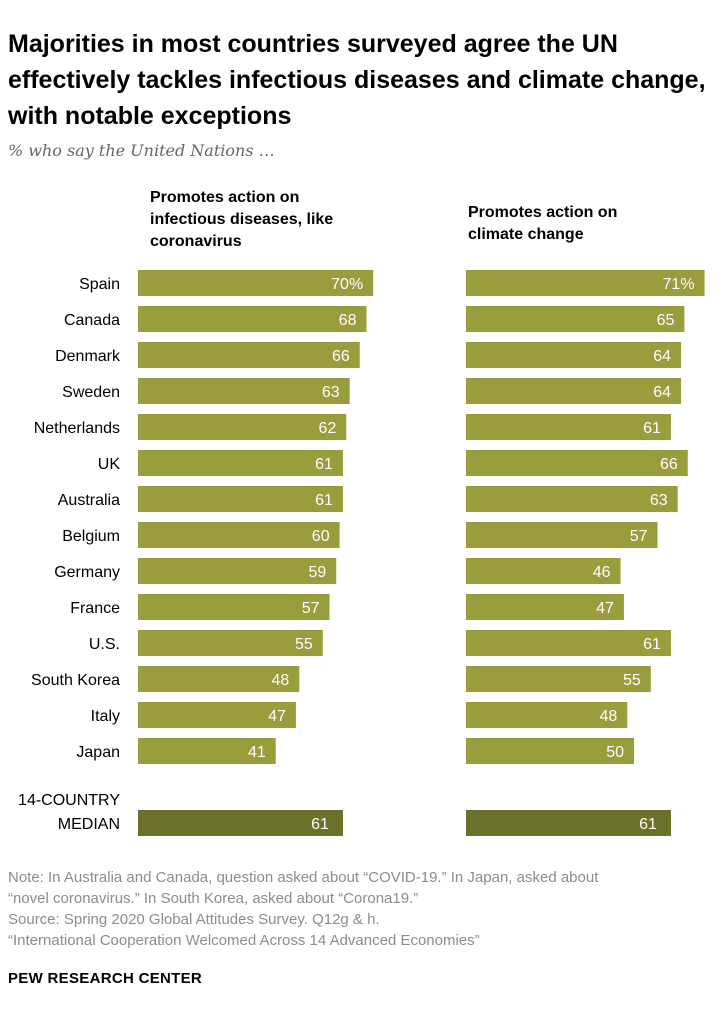 The width and height of the screenshot is (722, 1024). What do you see at coordinates (105, 978) in the screenshot?
I see `brand-logo-text: PEW RESEARCH CENTER` at bounding box center [105, 978].